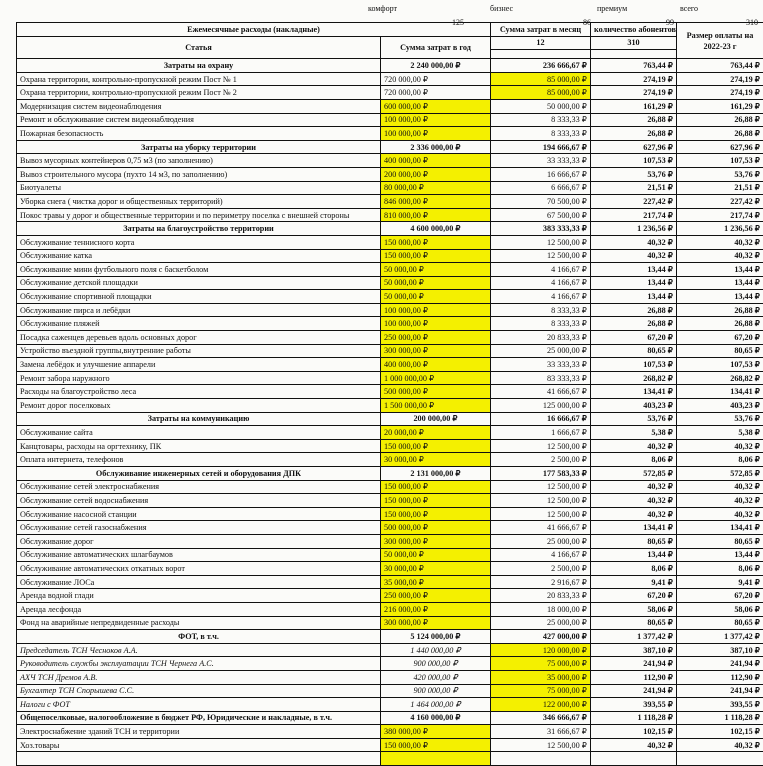  I want to click on payment-total-cell: 26,88 ₽, so click(720, 310).